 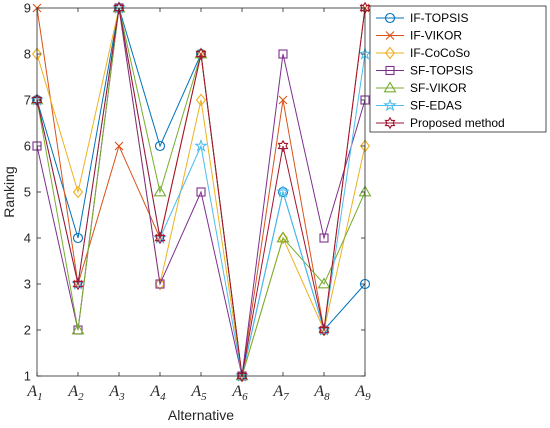 What do you see at coordinates (239, 393) in the screenshot?
I see `x-tick-label: A6` at bounding box center [239, 393].